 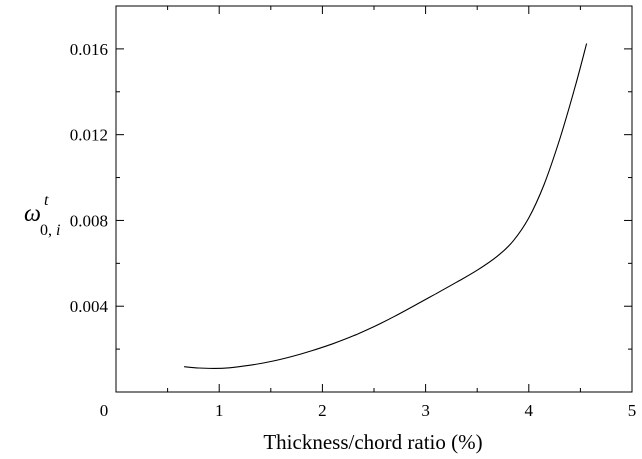 I want to click on y-tick-labels: 0.004 0.008 0.012 0.016, so click(x=89, y=178).